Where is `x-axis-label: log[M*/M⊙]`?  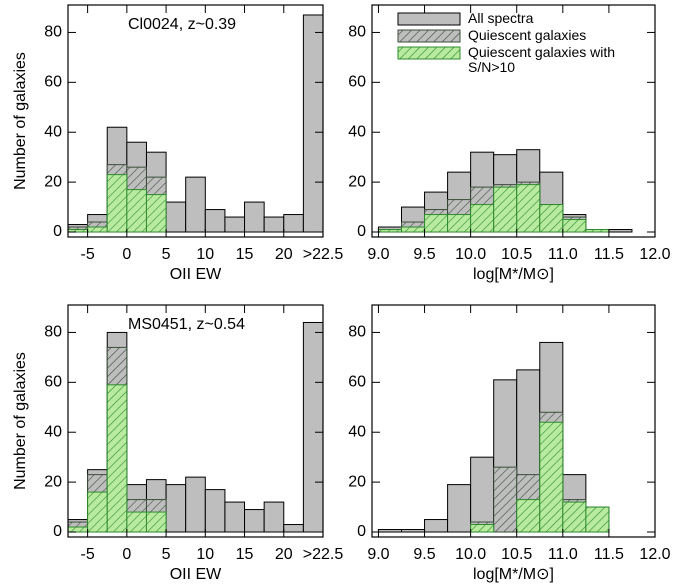
x-axis-label: log[M*/M⊙] is located at coordinates (513, 574).